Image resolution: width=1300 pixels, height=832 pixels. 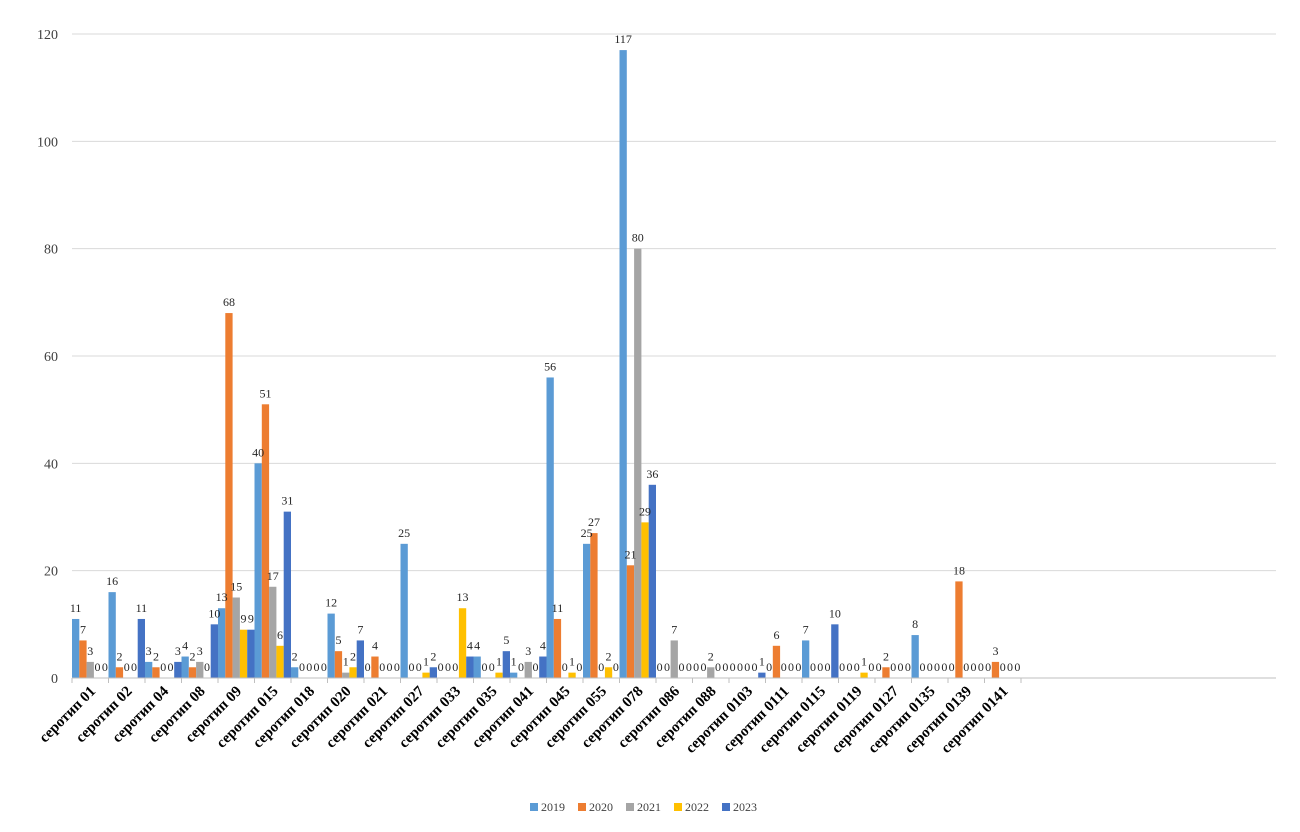 What do you see at coordinates (638, 238) in the screenshot?
I see `data-label: 80` at bounding box center [638, 238].